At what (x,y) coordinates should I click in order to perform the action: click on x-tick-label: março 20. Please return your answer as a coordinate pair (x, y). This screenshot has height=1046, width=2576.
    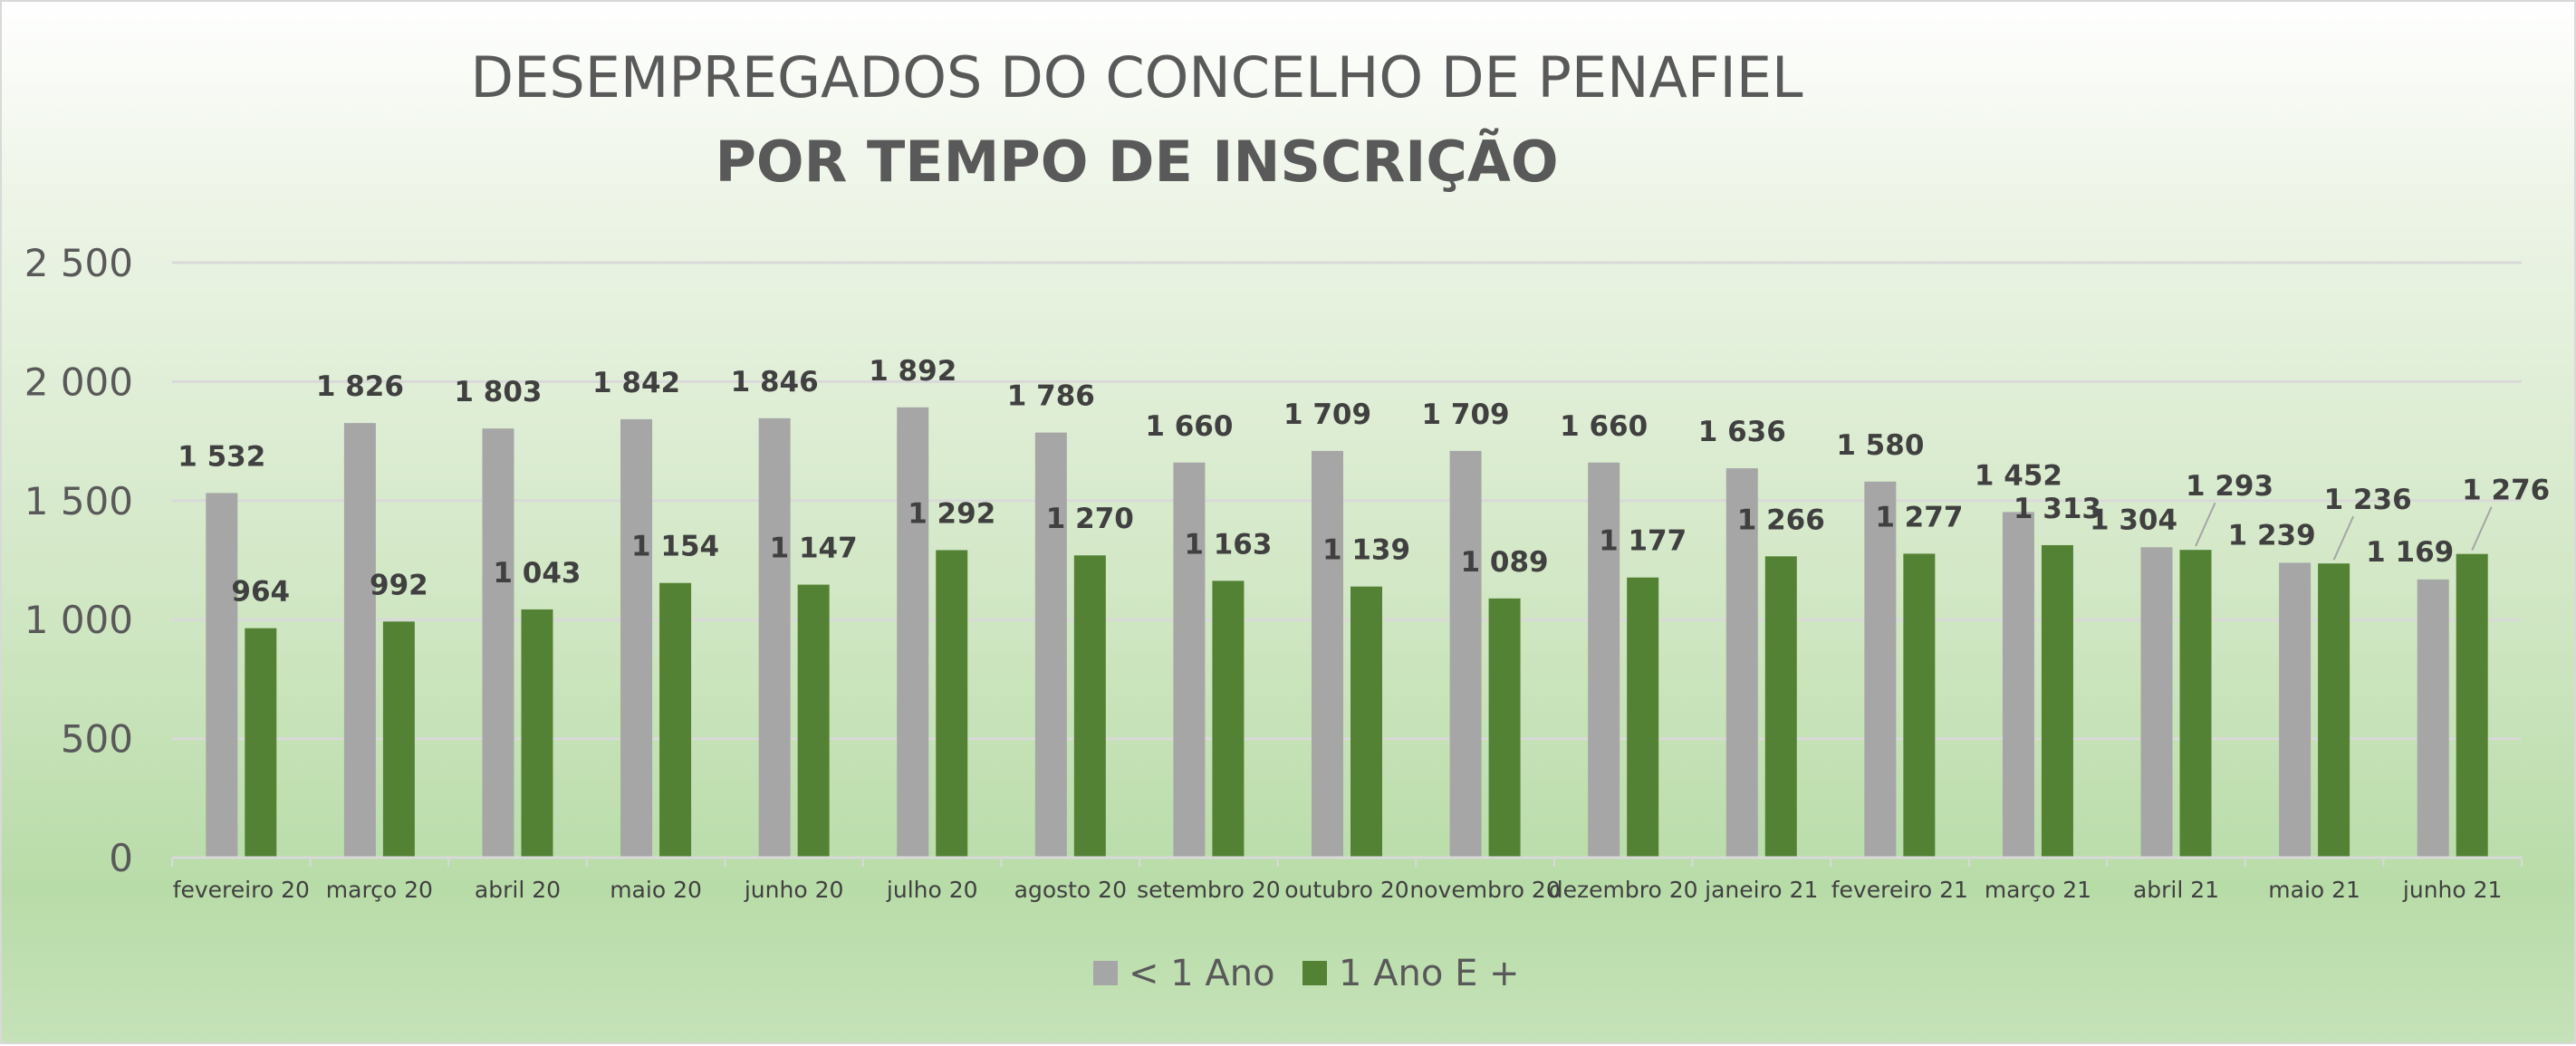
    Looking at the image, I should click on (379, 890).